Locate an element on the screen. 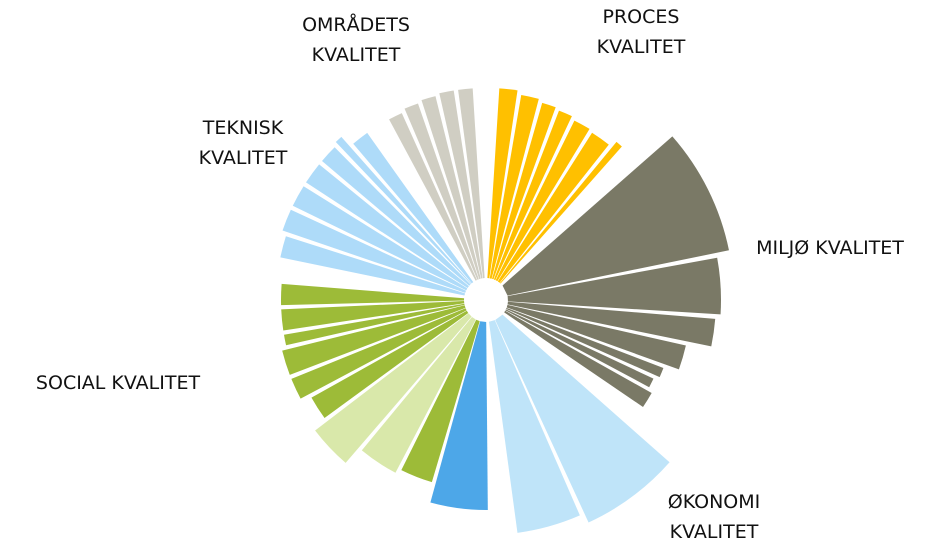  group-label: OMRÅDETS KVALITET is located at coordinates (356, 40).